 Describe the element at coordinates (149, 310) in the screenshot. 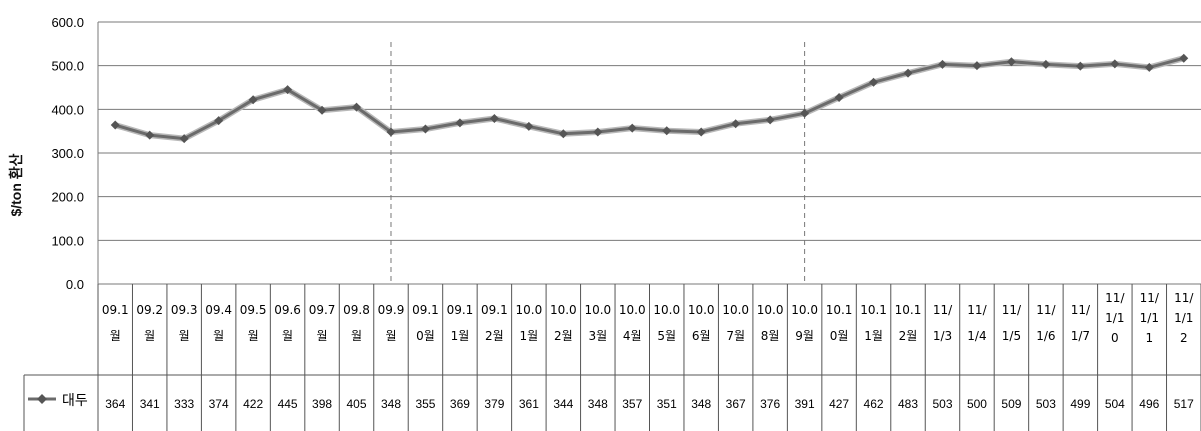

I see `x-category-label: 09.2` at that location.